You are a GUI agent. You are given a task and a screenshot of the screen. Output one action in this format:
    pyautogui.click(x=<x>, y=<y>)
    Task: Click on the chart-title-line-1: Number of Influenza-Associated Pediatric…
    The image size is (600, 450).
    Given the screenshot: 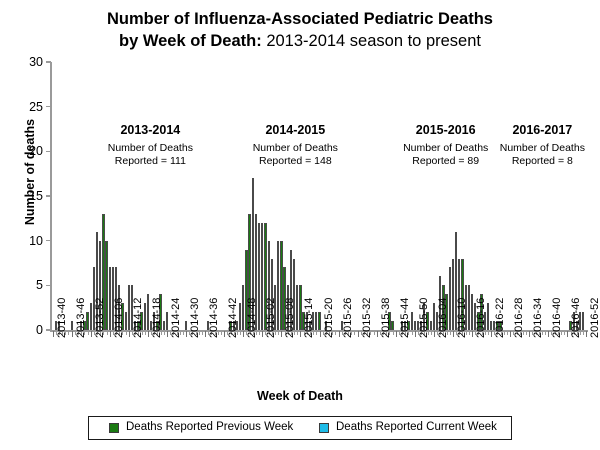 What is the action you would take?
    pyautogui.click(x=299, y=19)
    